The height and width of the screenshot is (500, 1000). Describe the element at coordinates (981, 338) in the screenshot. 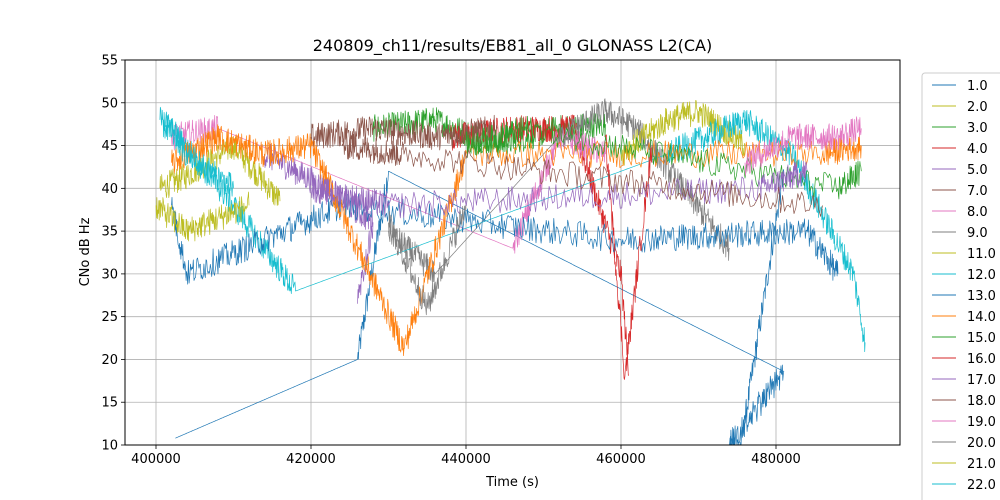

I see `legend-entry: 15.0` at that location.